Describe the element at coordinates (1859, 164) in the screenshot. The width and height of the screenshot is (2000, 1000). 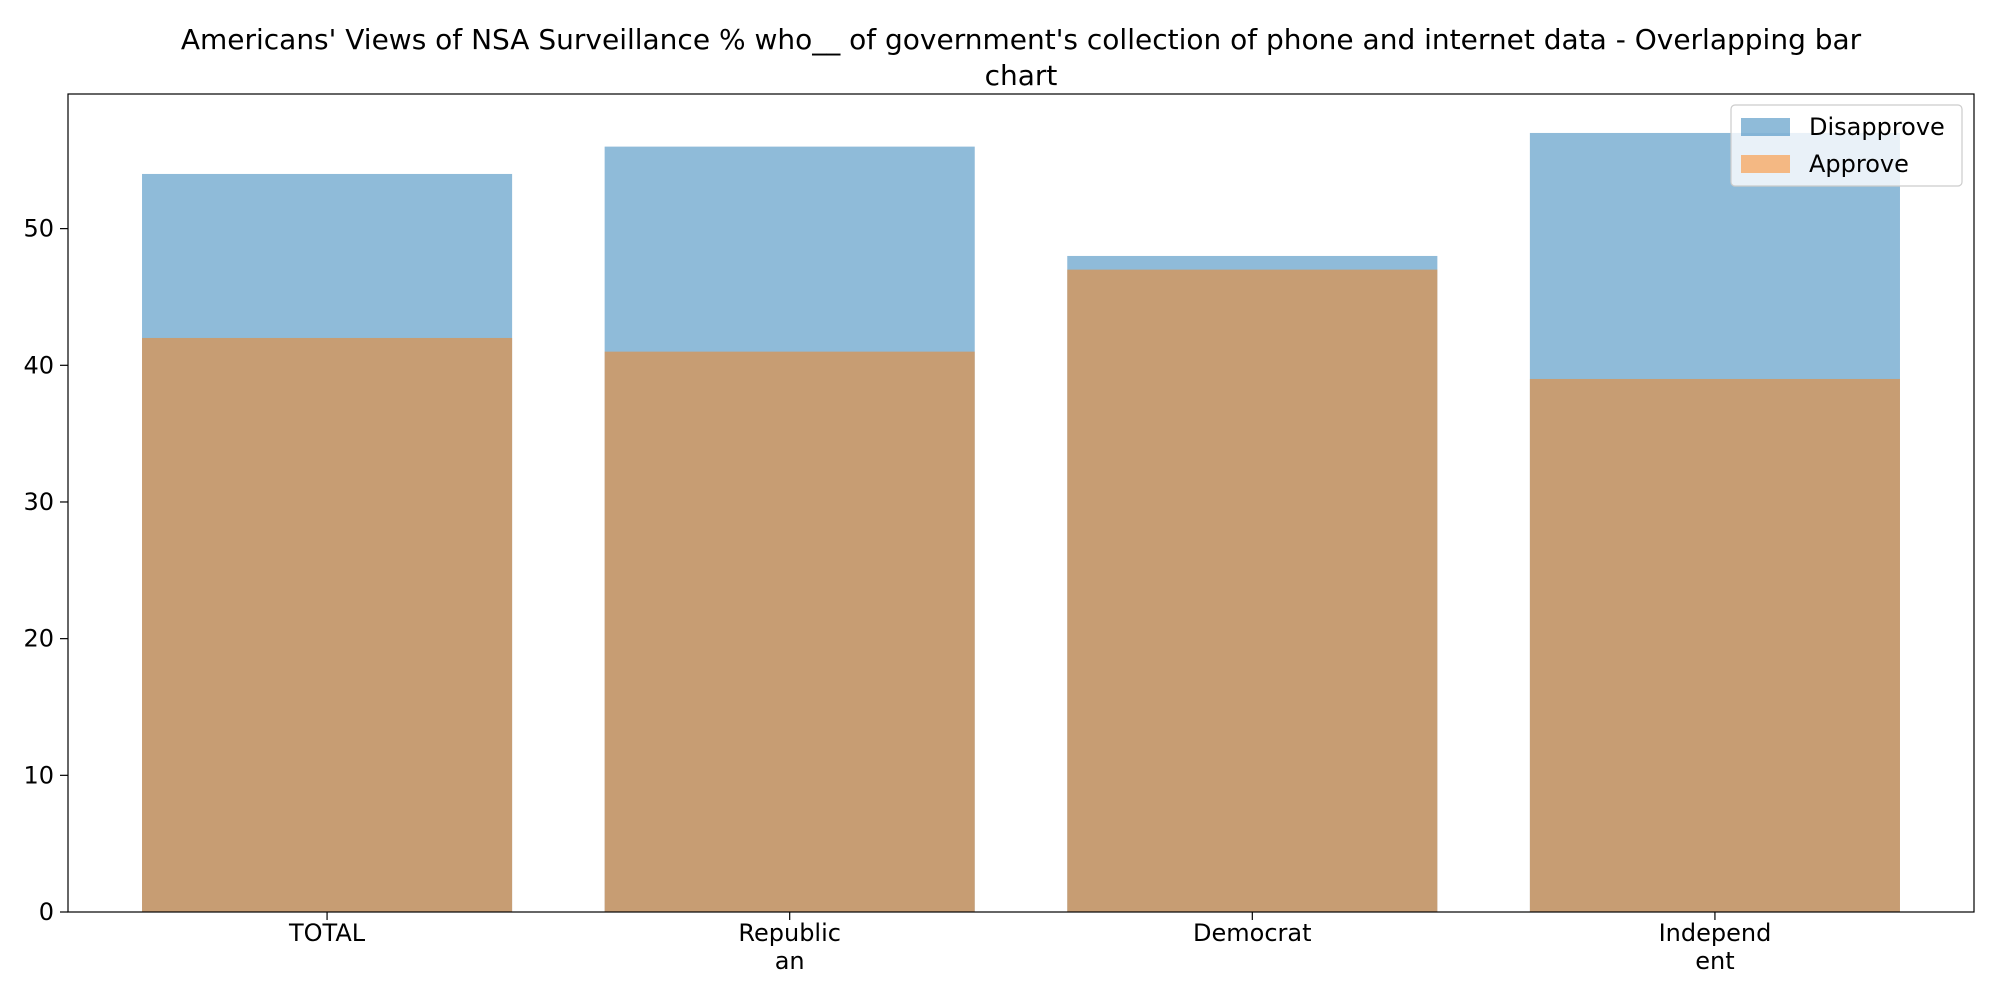
I see `legend-label-approve: Approve` at that location.